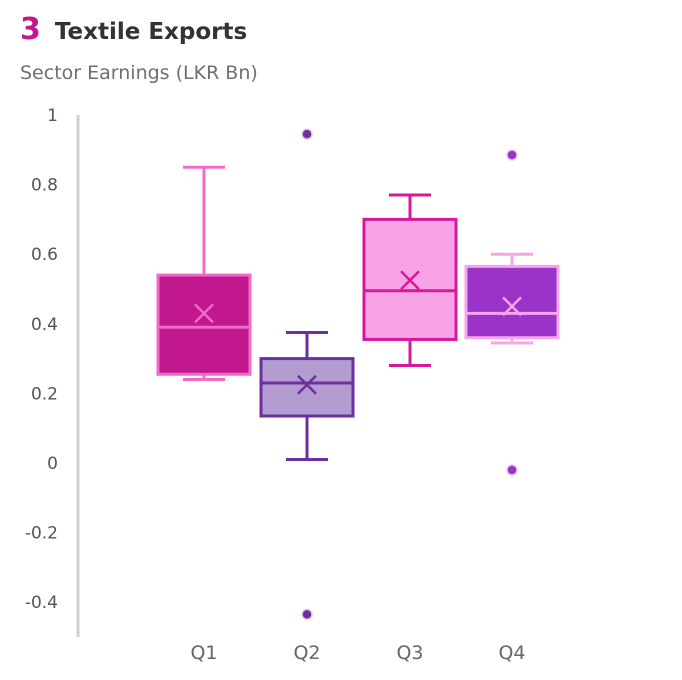  What do you see at coordinates (357, 653) in the screenshot?
I see `x-category-labels: Q1 Q2 Q3 Q4` at bounding box center [357, 653].